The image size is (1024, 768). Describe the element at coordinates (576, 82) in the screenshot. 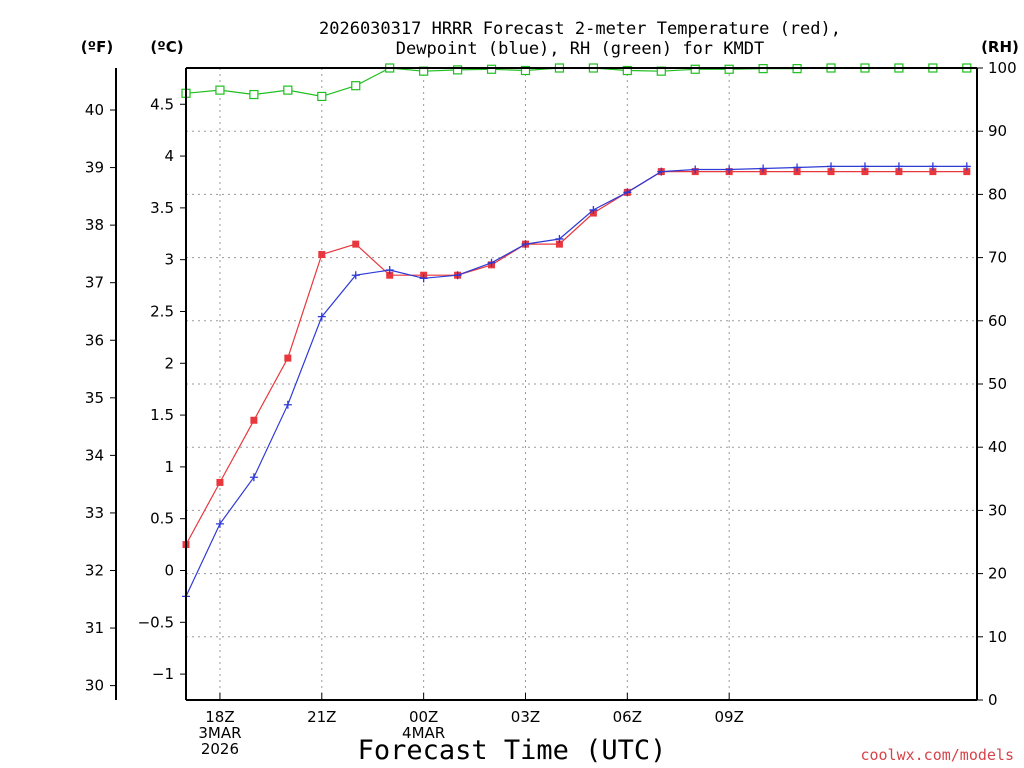

I see `rh-series-line` at that location.